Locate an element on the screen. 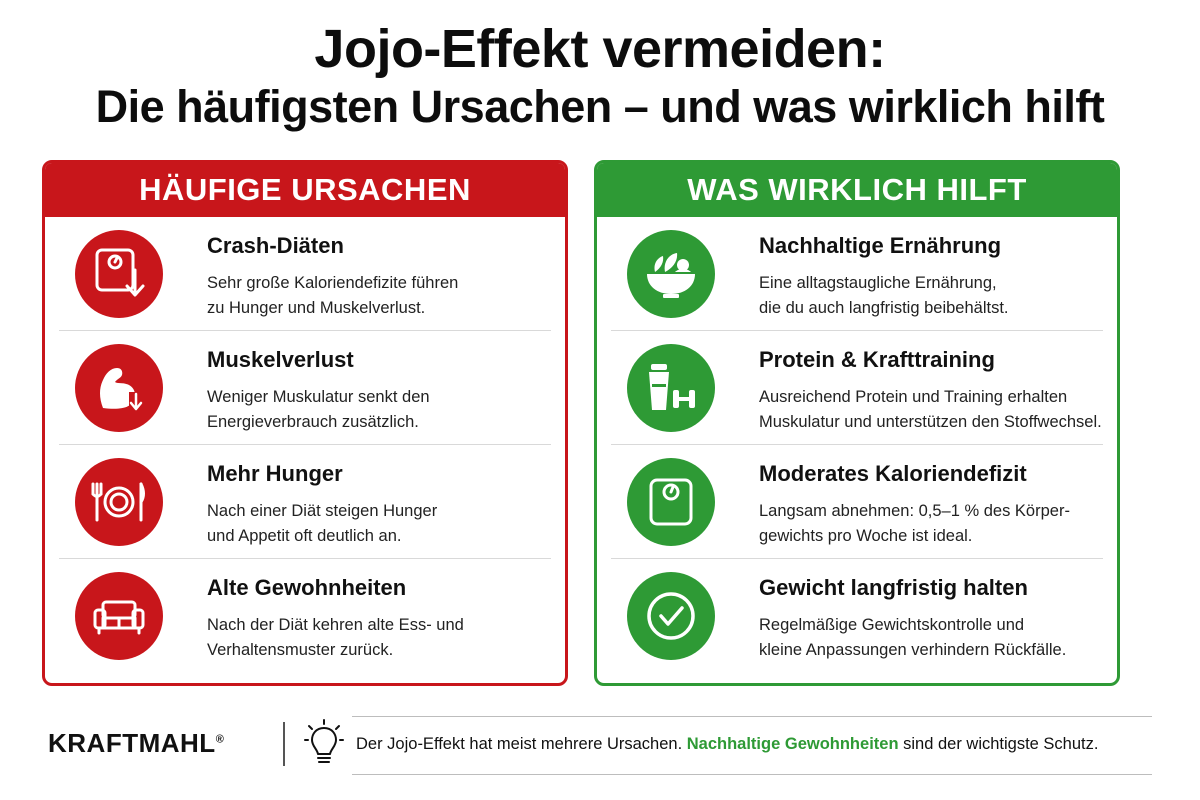  lightbulb-icon is located at coordinates (324, 743).